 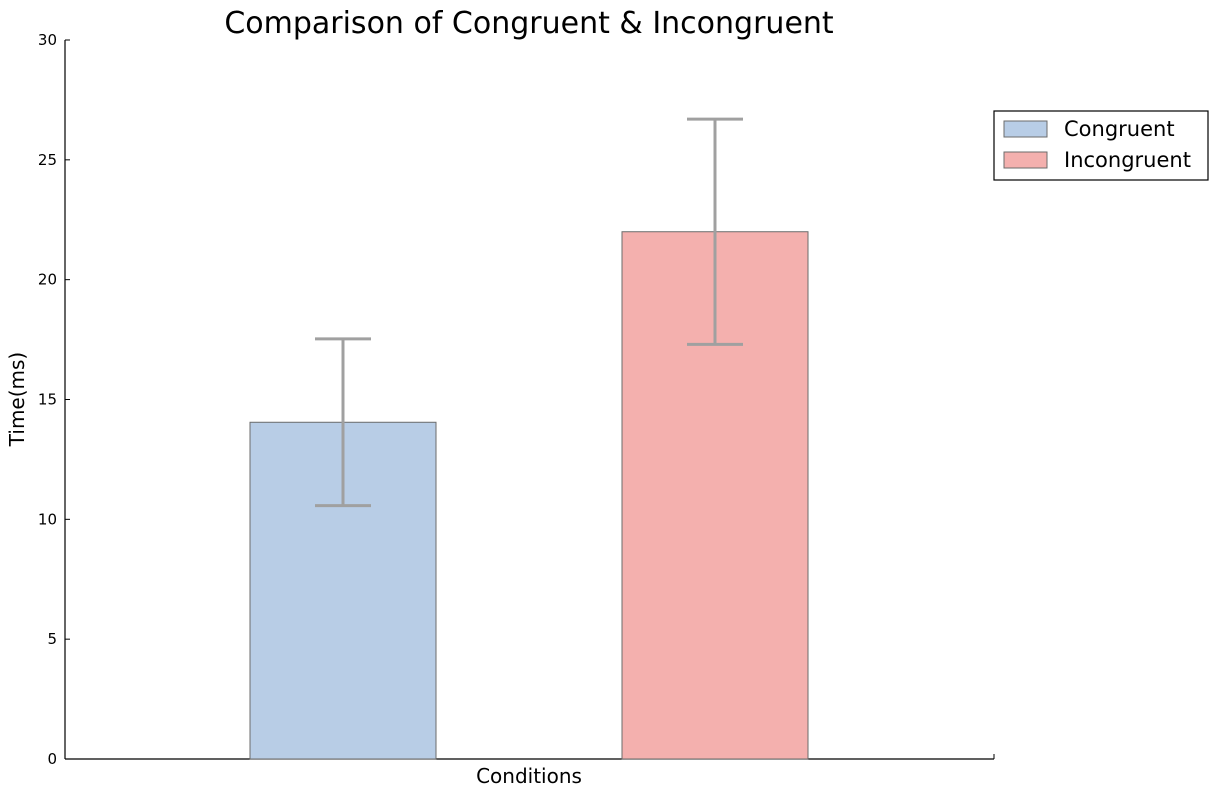 I want to click on x-axis-label: Conditions, so click(x=529, y=776).